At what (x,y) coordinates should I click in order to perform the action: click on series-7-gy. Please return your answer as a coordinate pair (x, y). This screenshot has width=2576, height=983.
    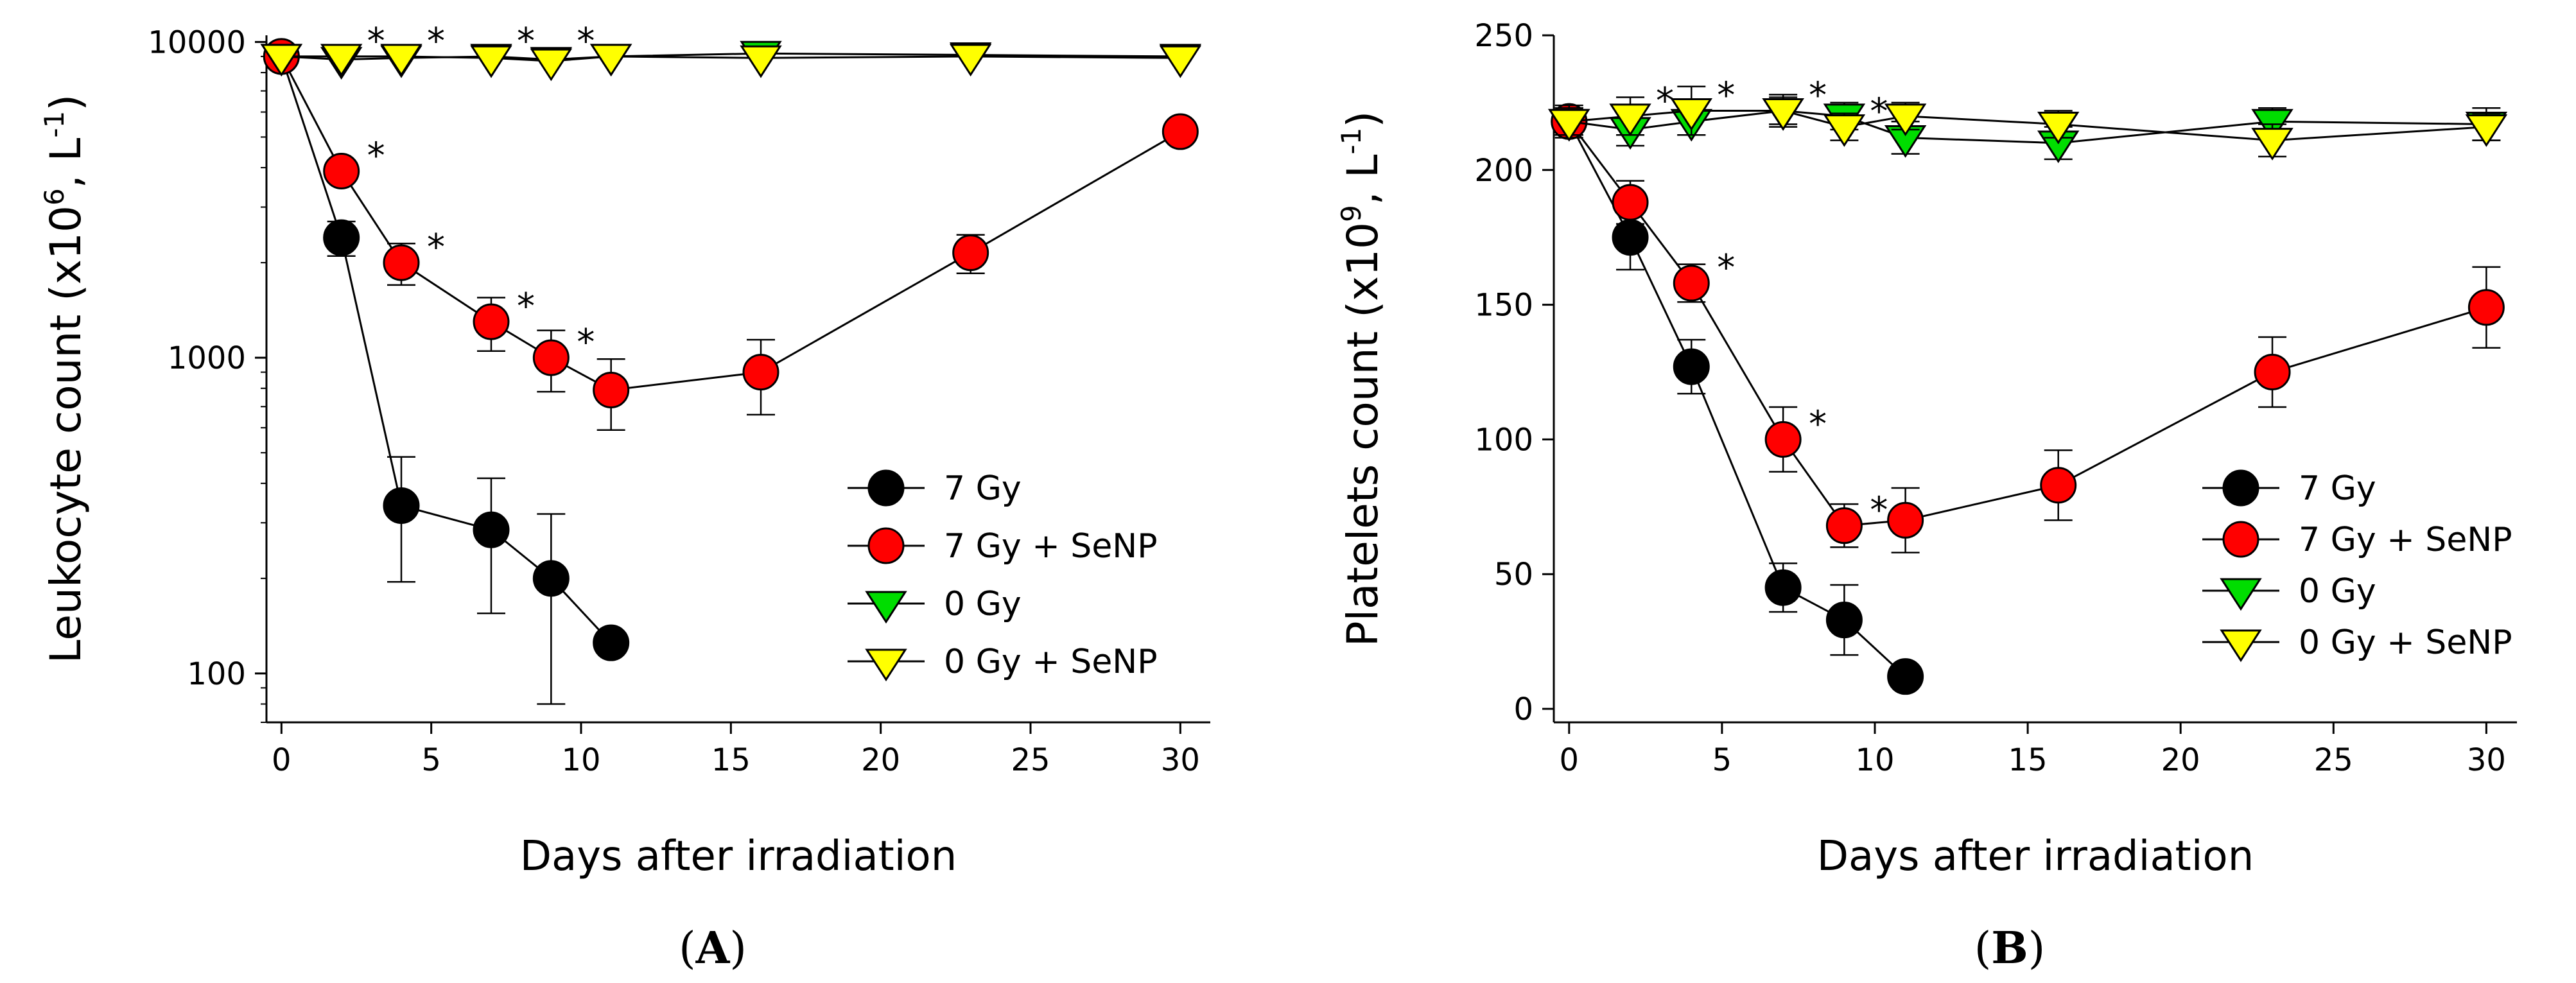
    Looking at the image, I should click on (446, 371).